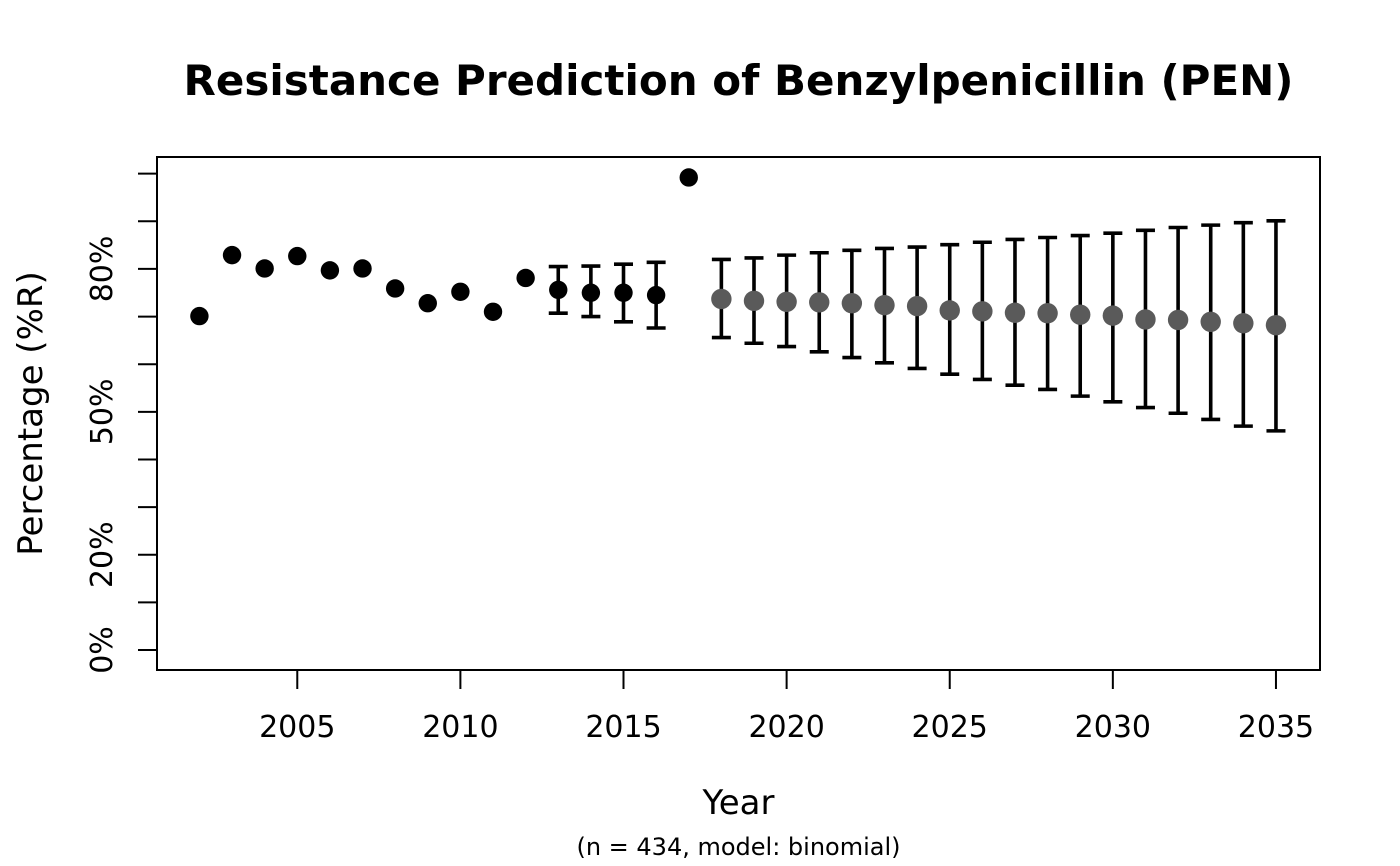 The image size is (1400, 866). I want to click on y-tick-label: 80%, so click(102, 269).